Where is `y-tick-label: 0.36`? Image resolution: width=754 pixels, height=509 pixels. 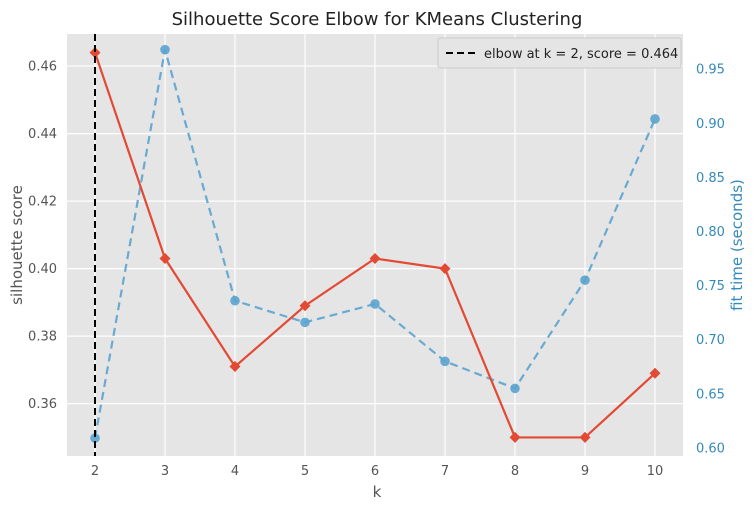
y-tick-label: 0.36 is located at coordinates (42, 404).